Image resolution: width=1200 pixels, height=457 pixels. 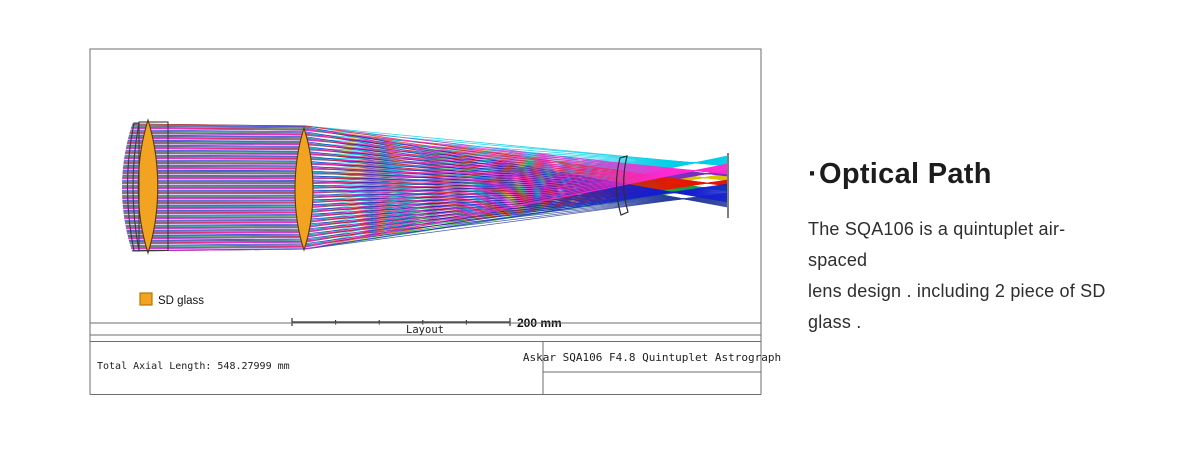 I want to click on ray-red, so click(x=429, y=157).